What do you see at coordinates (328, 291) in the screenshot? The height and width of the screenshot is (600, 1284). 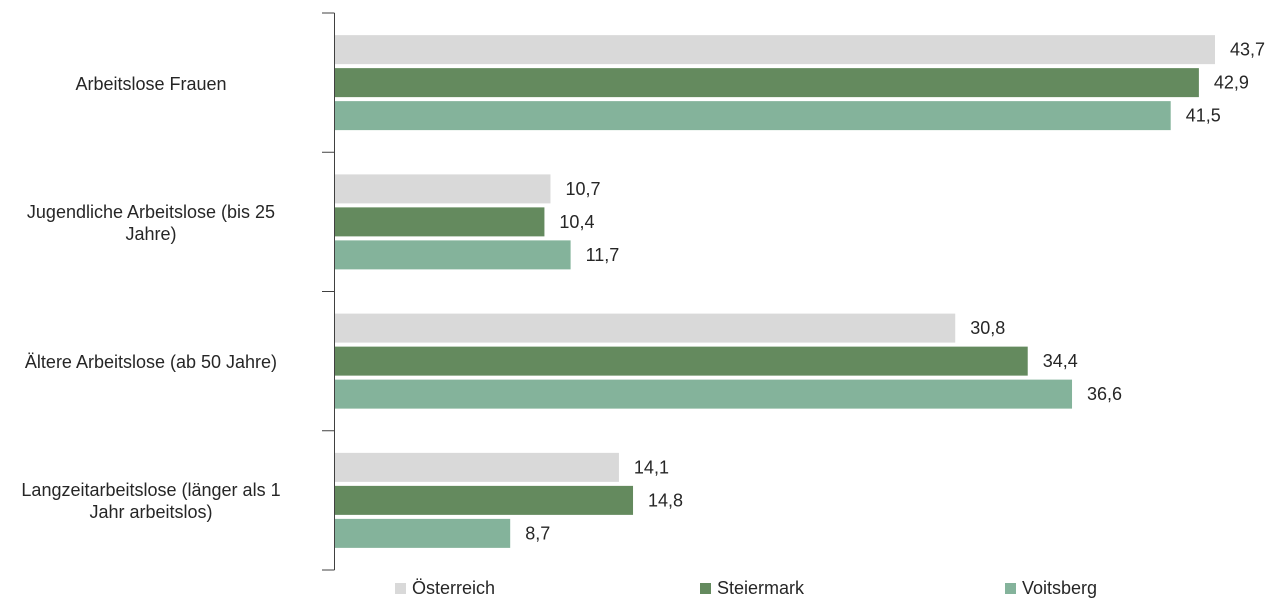 I see `category-axis` at bounding box center [328, 291].